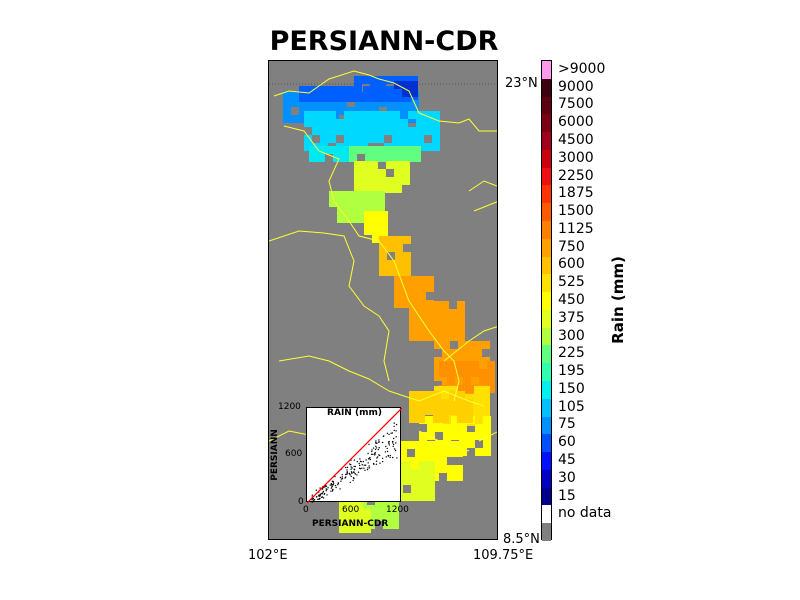 This screenshot has height=600, width=800. Describe the element at coordinates (576, 229) in the screenshot. I see `colorbar-label: 1125` at that location.